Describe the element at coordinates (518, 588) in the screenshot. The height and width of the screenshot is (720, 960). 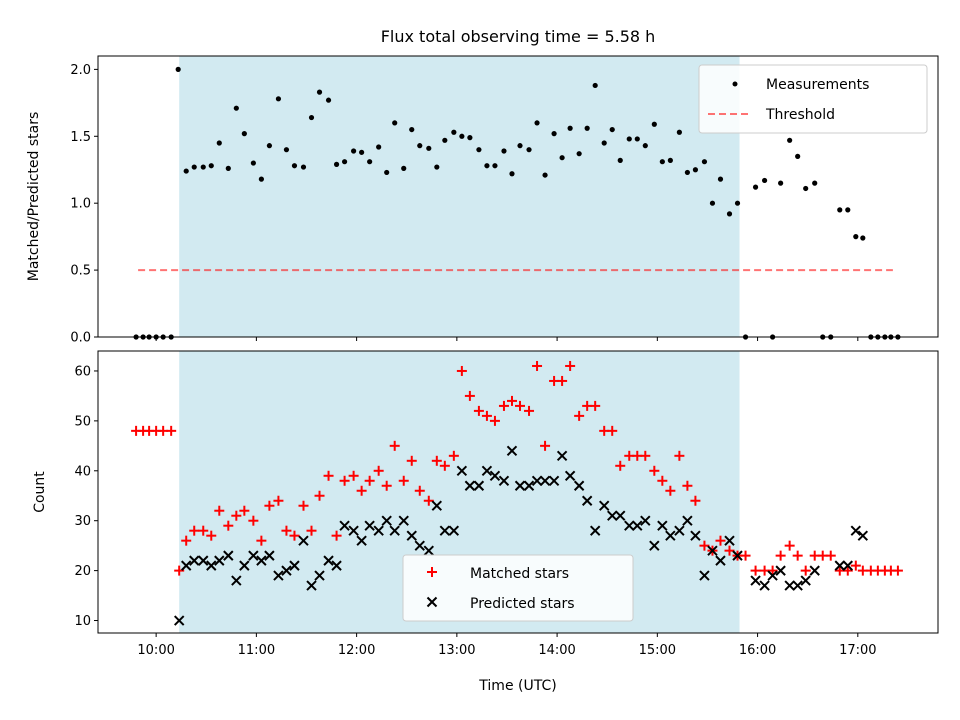
I see `bottom-legend-box` at that location.